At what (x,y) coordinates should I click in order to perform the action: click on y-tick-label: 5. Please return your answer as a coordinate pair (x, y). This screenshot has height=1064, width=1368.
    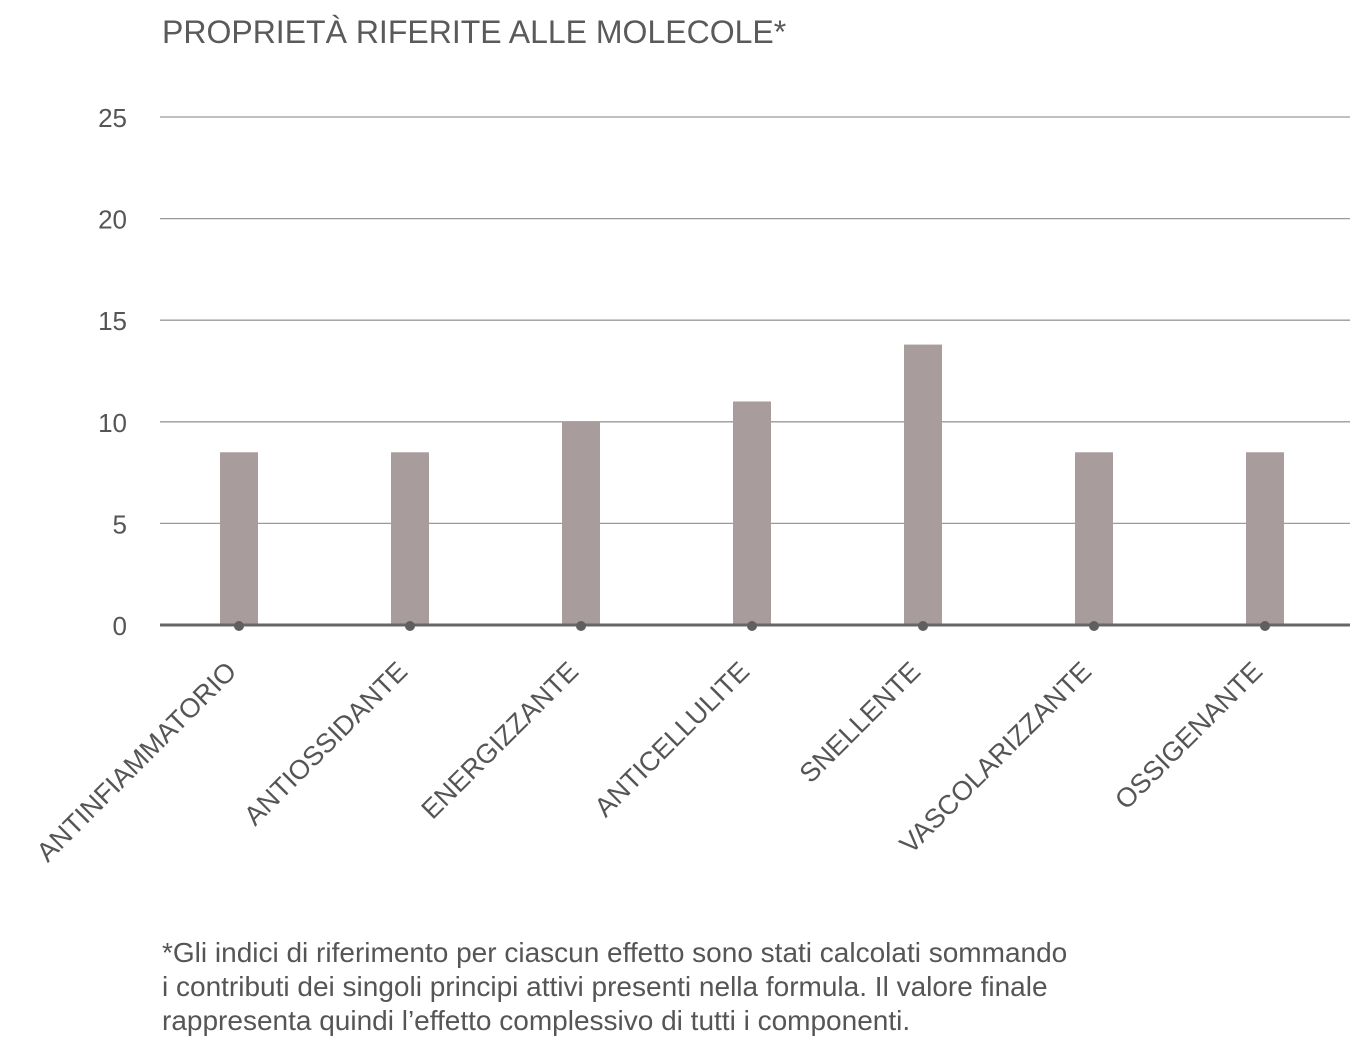
    Looking at the image, I should click on (120, 524).